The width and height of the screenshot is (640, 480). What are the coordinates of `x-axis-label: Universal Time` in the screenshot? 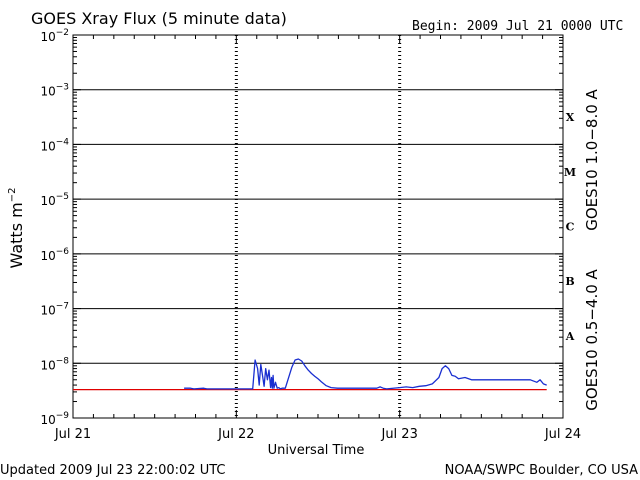 It's located at (316, 450).